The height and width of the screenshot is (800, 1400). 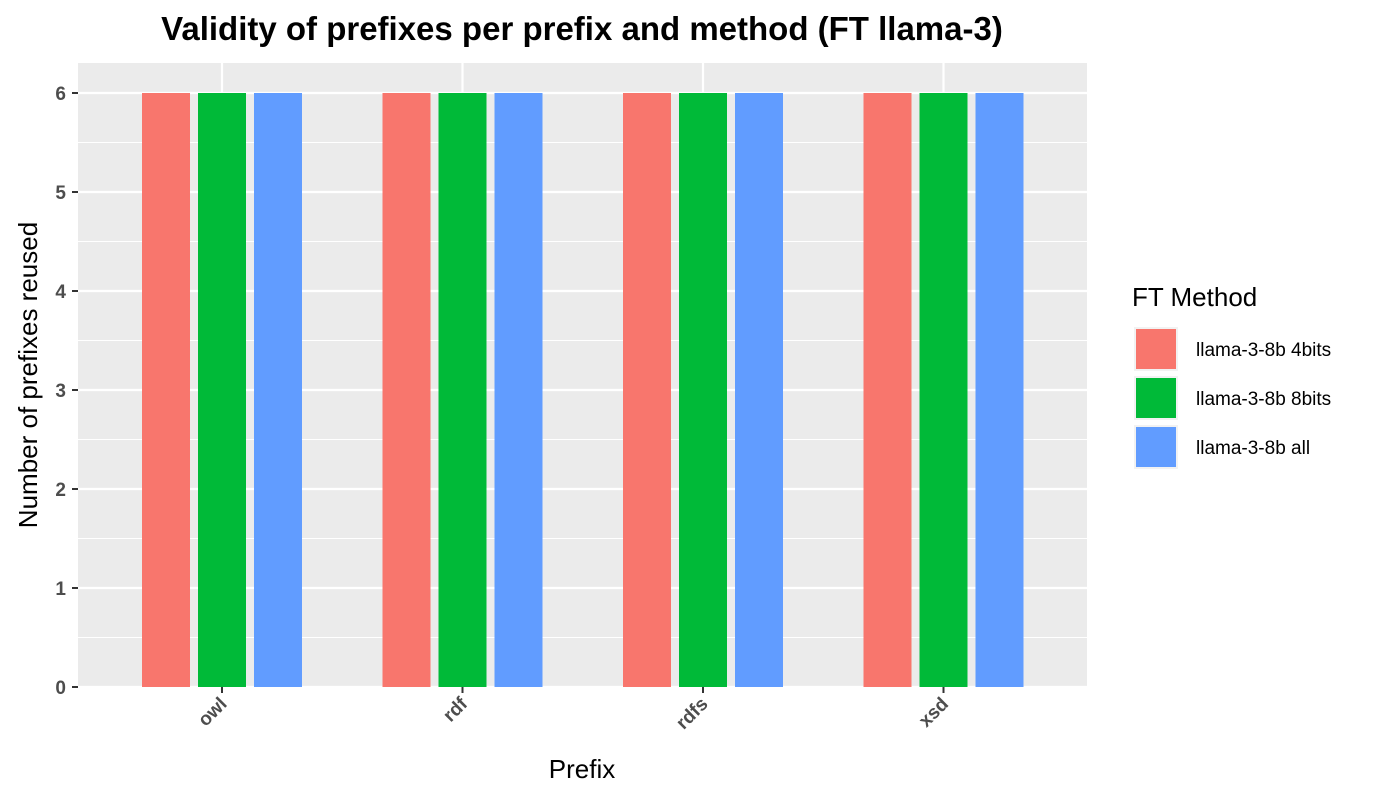 What do you see at coordinates (60, 193) in the screenshot?
I see `y-tick-label: 5` at bounding box center [60, 193].